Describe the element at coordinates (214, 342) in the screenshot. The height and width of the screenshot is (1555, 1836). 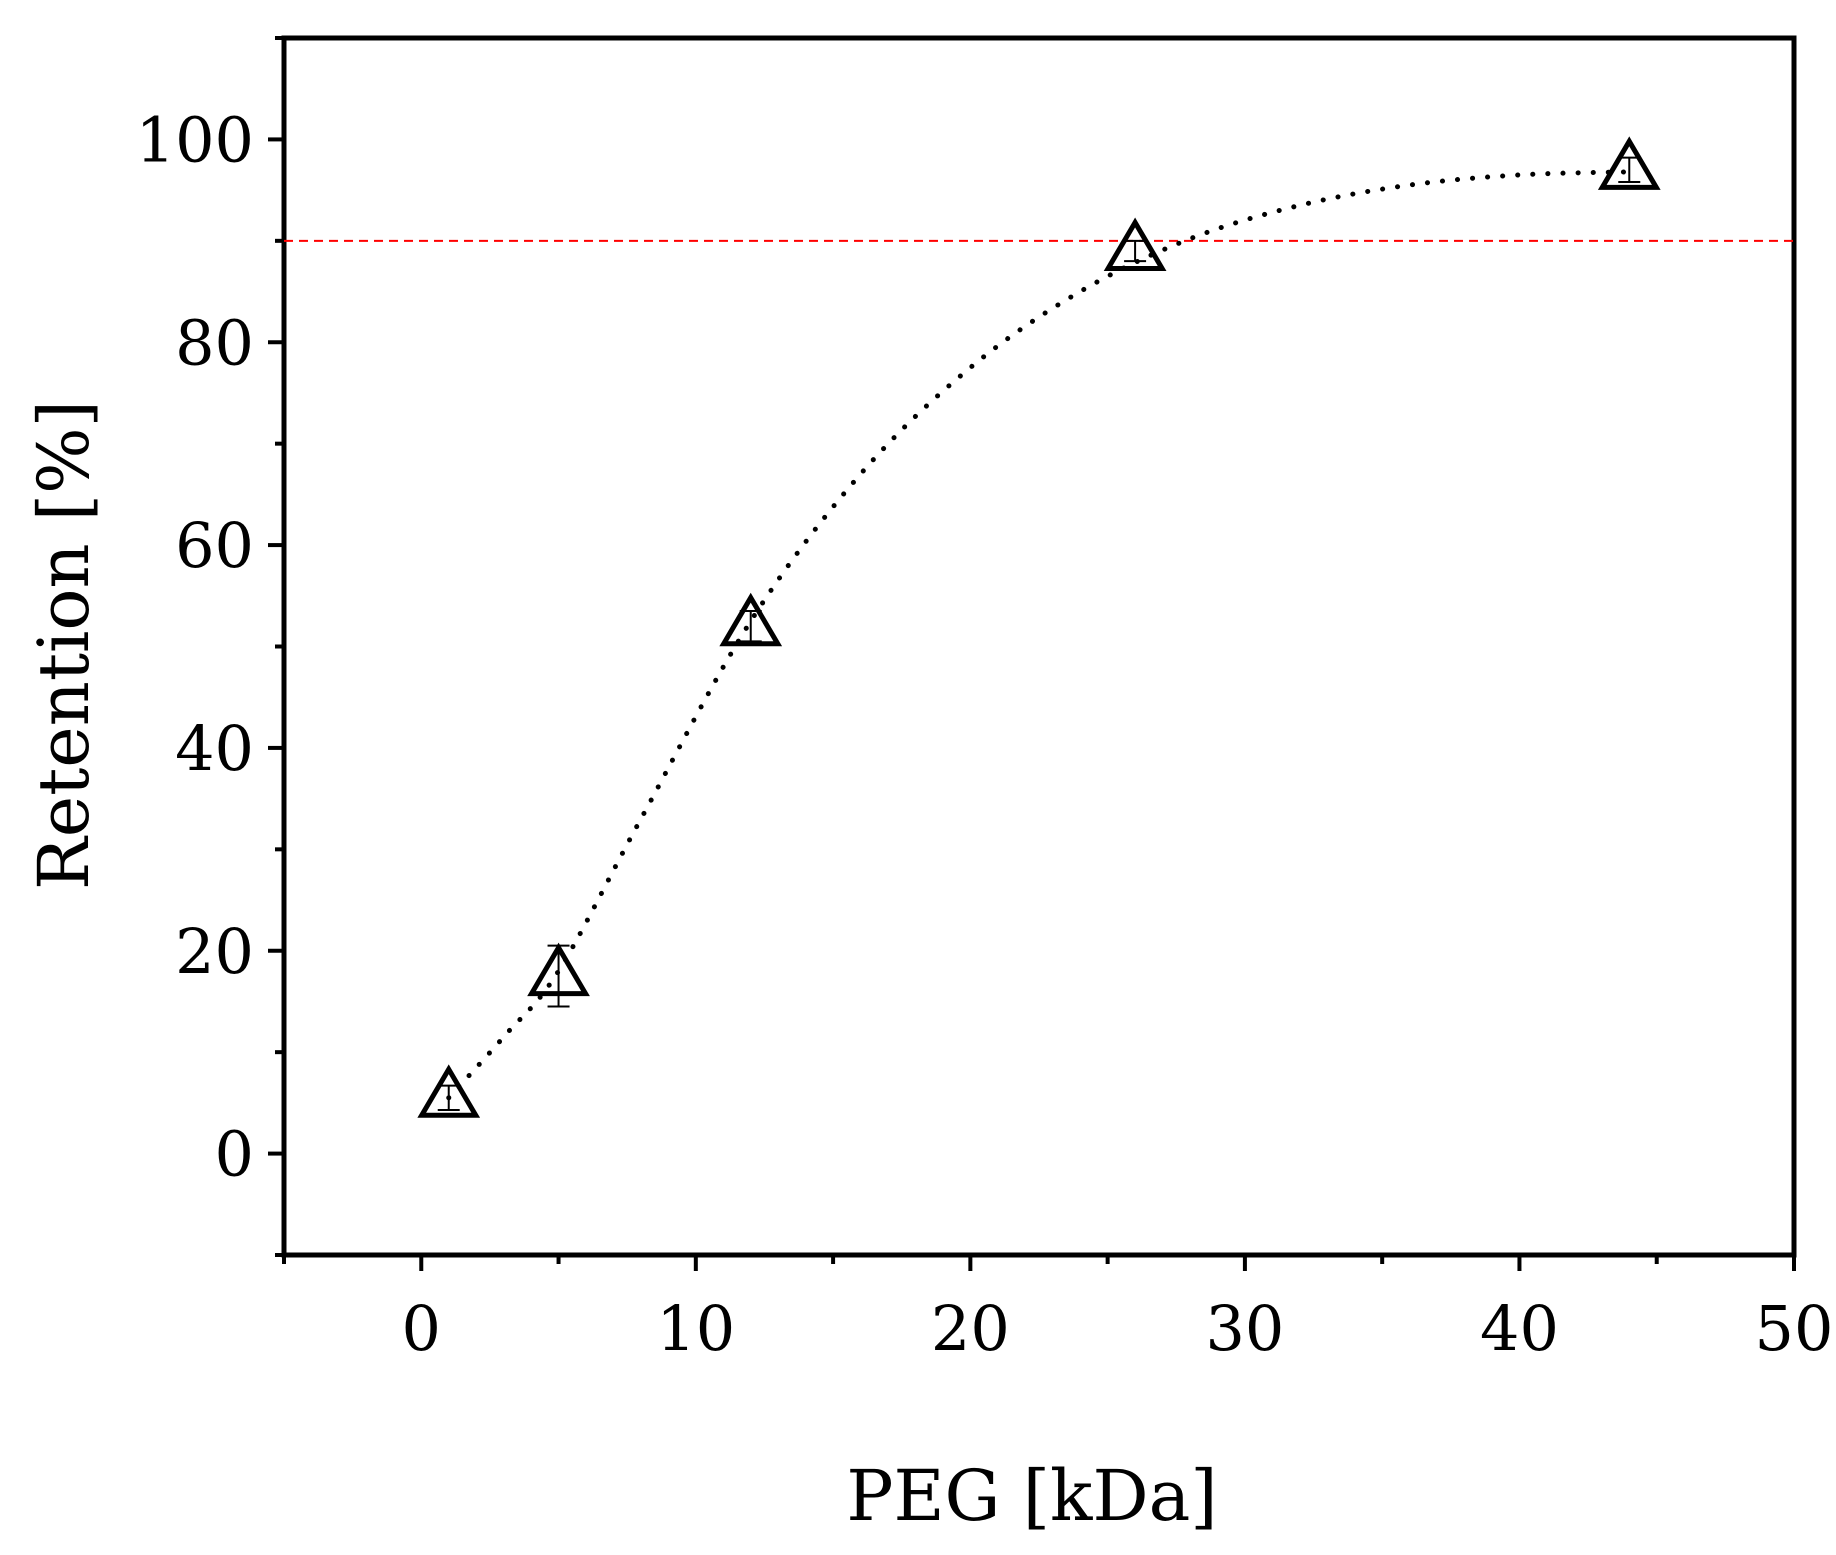
I see `y-tick-label: 80` at that location.